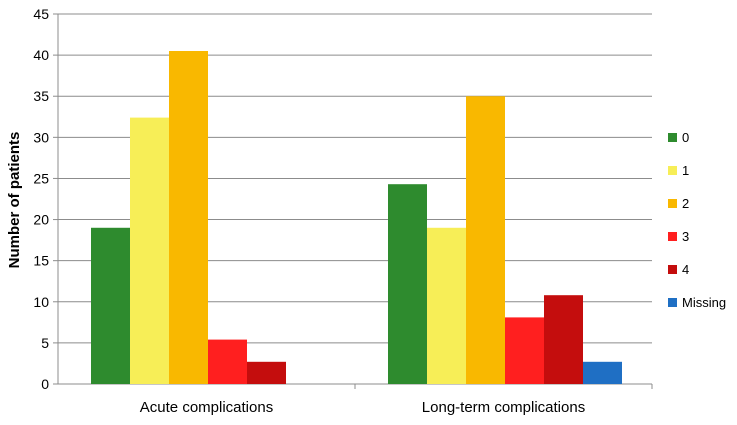  Describe the element at coordinates (41, 14) in the screenshot. I see `y-tick-label-45: 45` at that location.